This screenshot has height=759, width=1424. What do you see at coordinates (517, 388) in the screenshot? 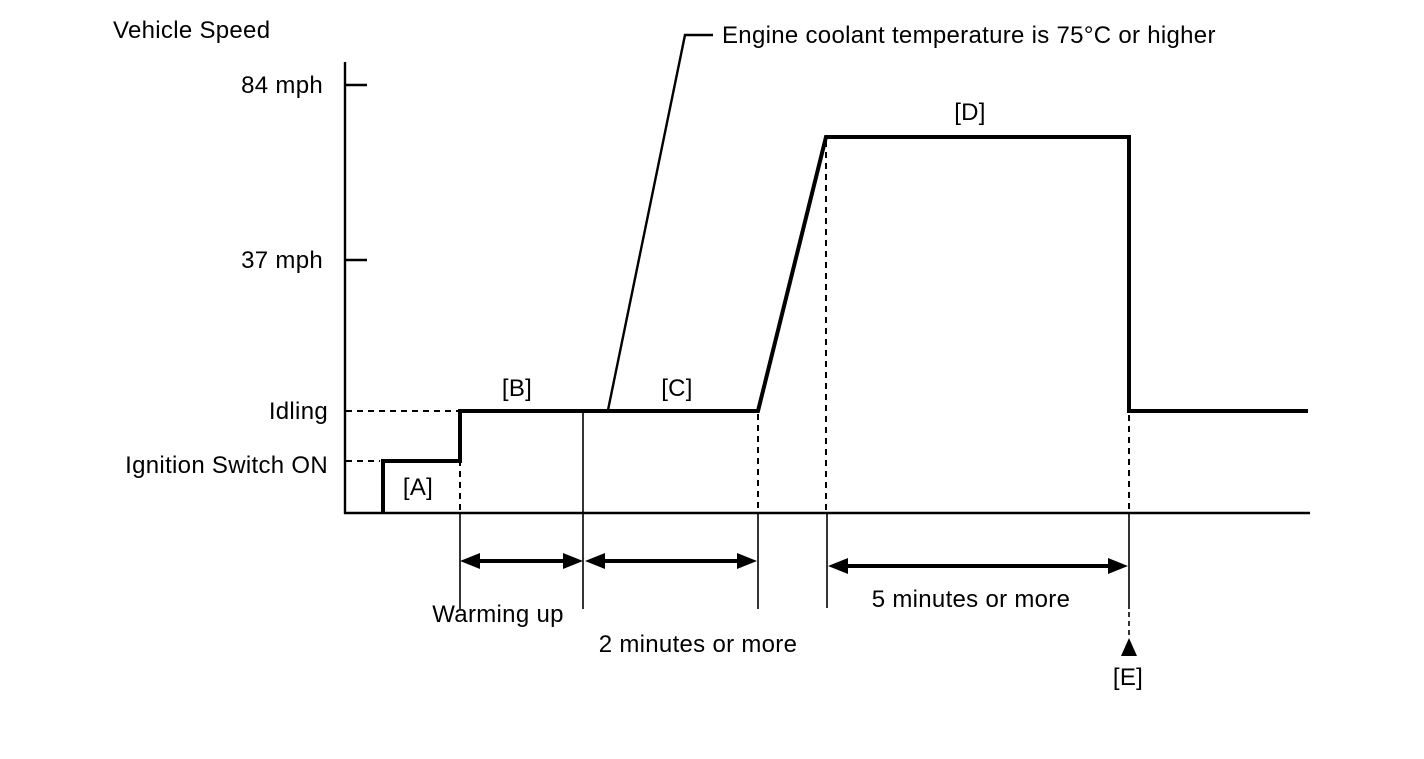
I see `stage-b-label: [B]` at bounding box center [517, 388].